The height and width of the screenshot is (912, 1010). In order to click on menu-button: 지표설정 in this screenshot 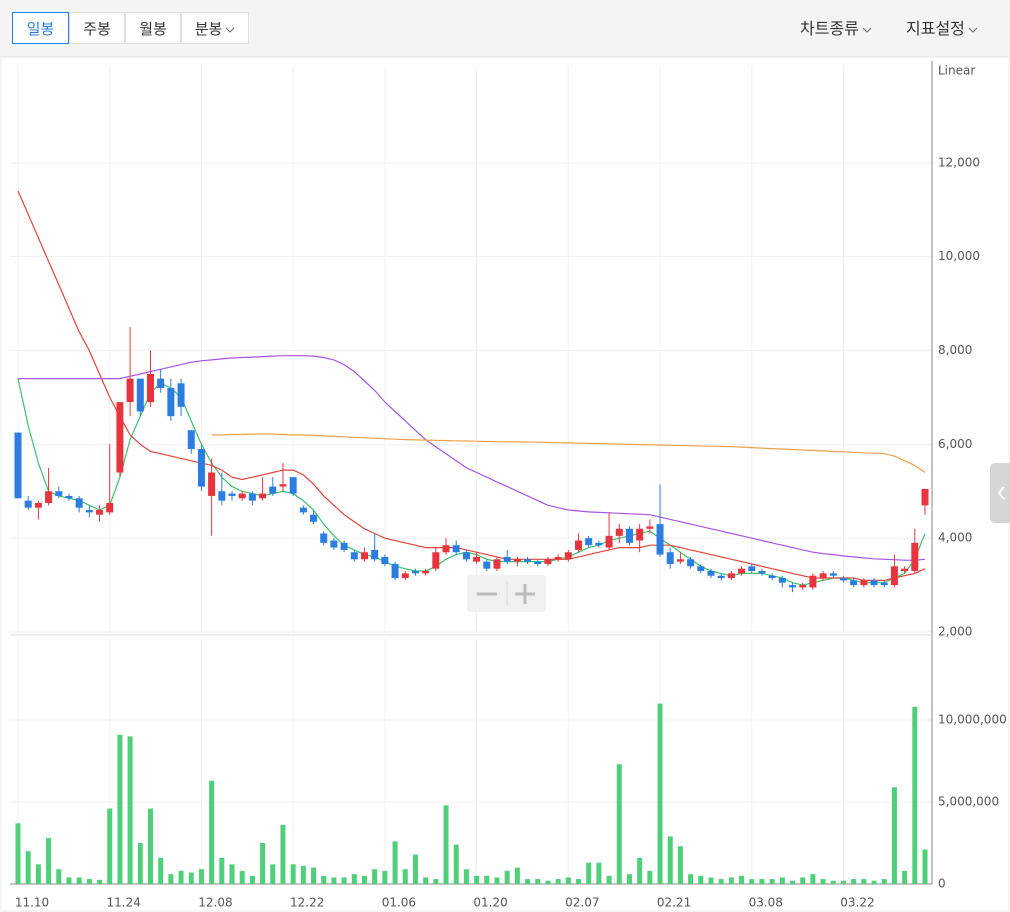, I will do `click(942, 29)`.